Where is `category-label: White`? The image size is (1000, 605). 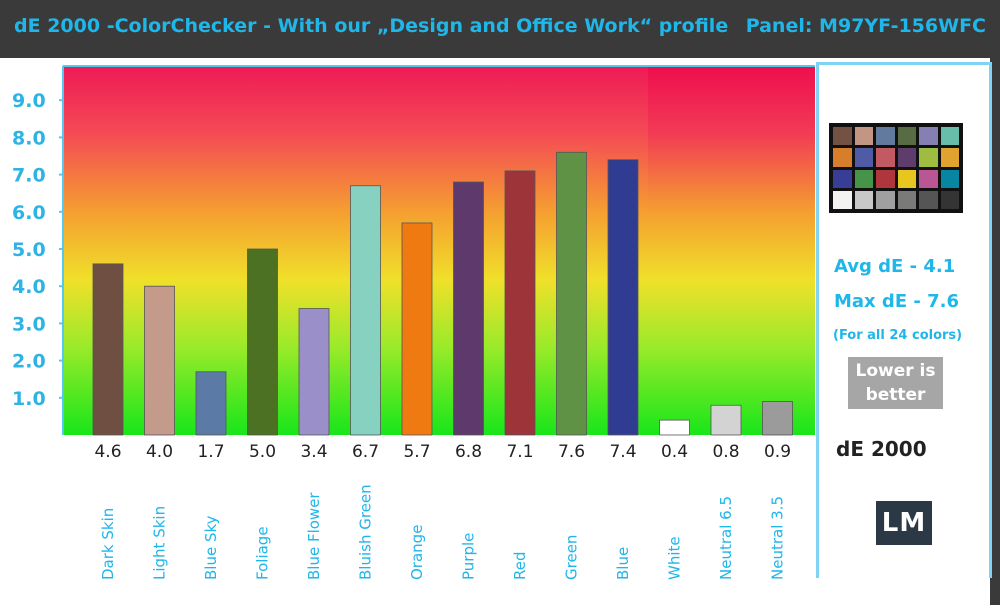 category-label: White is located at coordinates (675, 558).